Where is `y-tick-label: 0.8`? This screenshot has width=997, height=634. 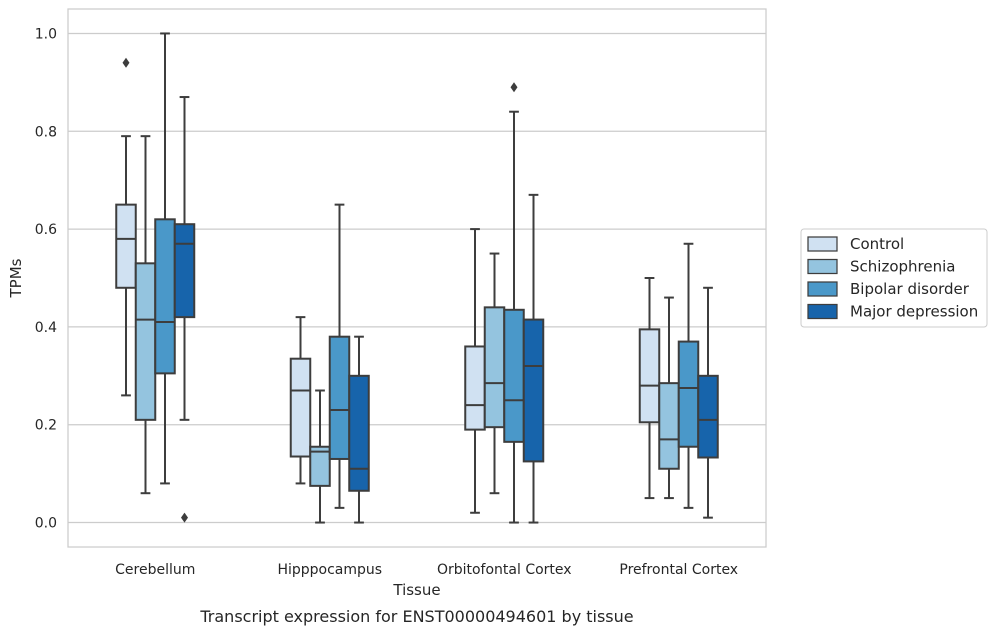 y-tick-label: 0.8 is located at coordinates (46, 132).